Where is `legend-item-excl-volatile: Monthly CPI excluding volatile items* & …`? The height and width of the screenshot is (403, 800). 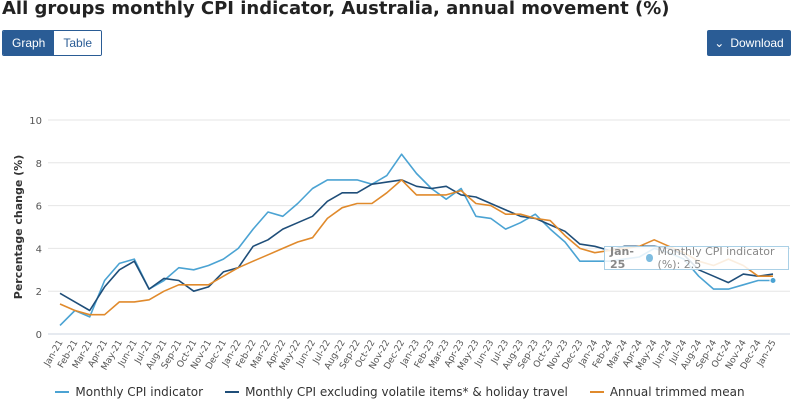 legend-item-excl-volatile: Monthly CPI excluding volatile items* & … is located at coordinates (396, 392).